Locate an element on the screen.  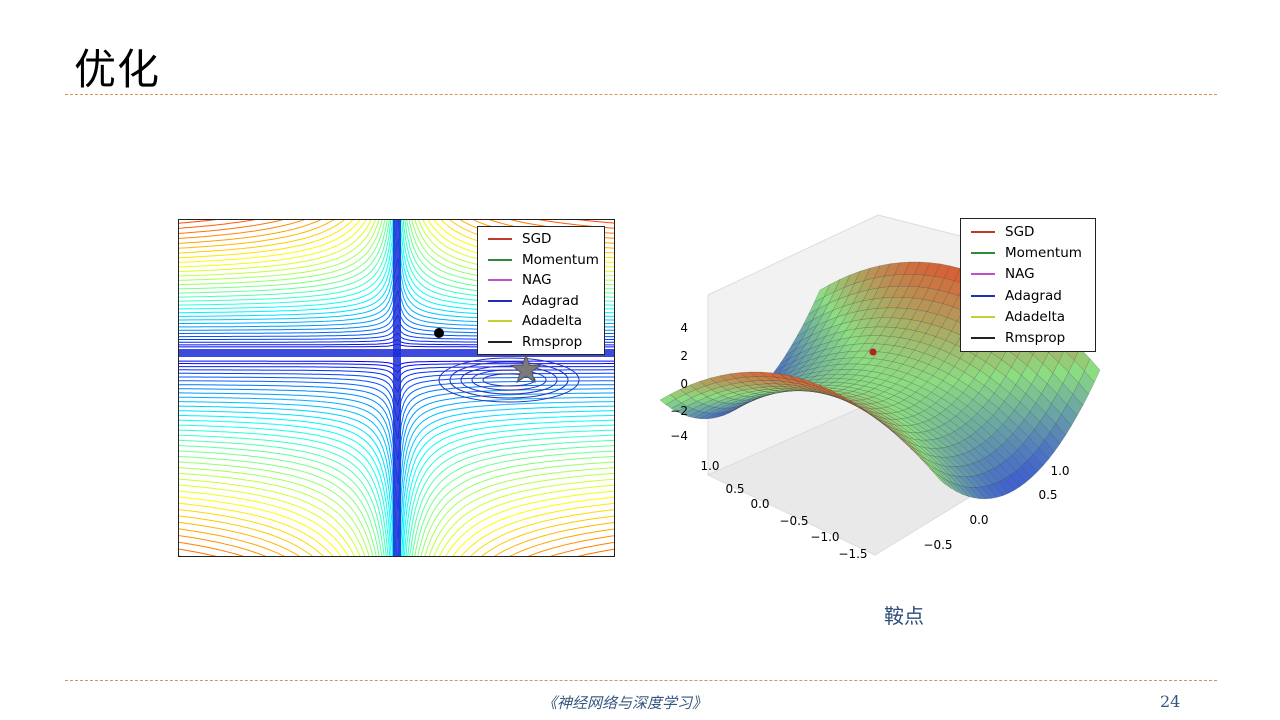
page-number: 24 is located at coordinates (1170, 701).